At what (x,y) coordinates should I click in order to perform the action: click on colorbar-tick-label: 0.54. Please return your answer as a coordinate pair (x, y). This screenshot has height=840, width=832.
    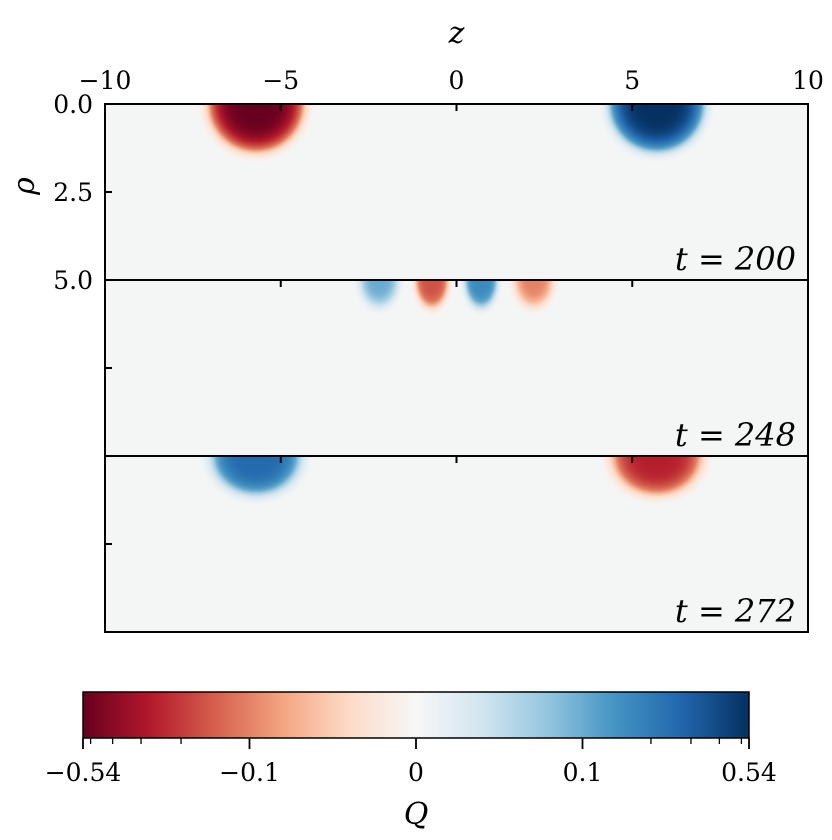
    Looking at the image, I should click on (749, 772).